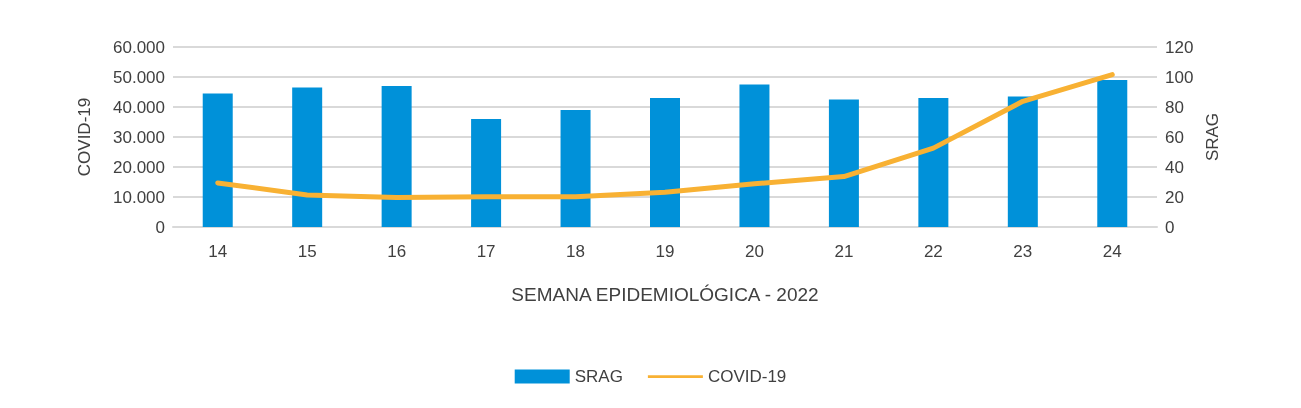 Image resolution: width=1301 pixels, height=408 pixels. Describe the element at coordinates (1213, 137) in the screenshot. I see `y2-axis-title: SRAG` at that location.